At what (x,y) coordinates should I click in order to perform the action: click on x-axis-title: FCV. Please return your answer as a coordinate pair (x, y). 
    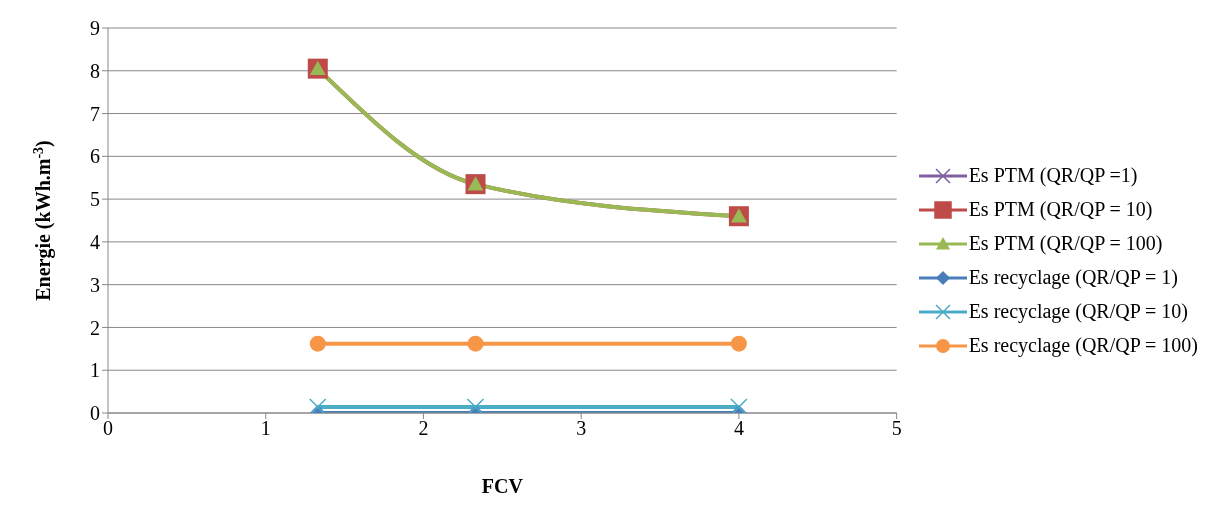
    Looking at the image, I should click on (502, 486).